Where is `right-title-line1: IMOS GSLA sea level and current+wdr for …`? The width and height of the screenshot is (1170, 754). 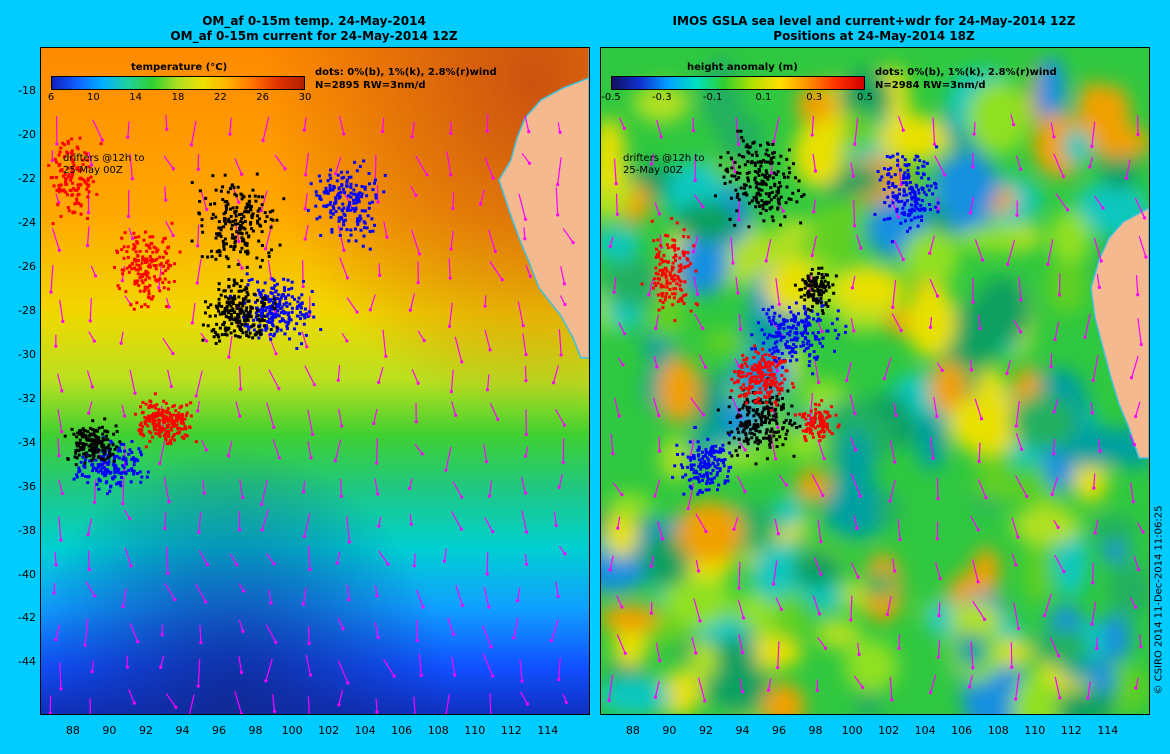
right-title-line1: IMOS GSLA sea level and current+wdr for … is located at coordinates (874, 21).